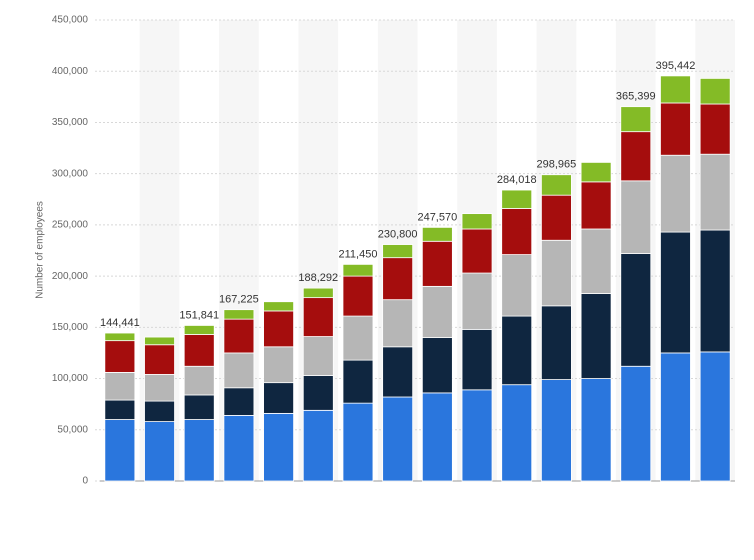 The height and width of the screenshot is (560, 754). Describe the element at coordinates (636, 97) in the screenshot. I see `total-label: 365,399` at that location.